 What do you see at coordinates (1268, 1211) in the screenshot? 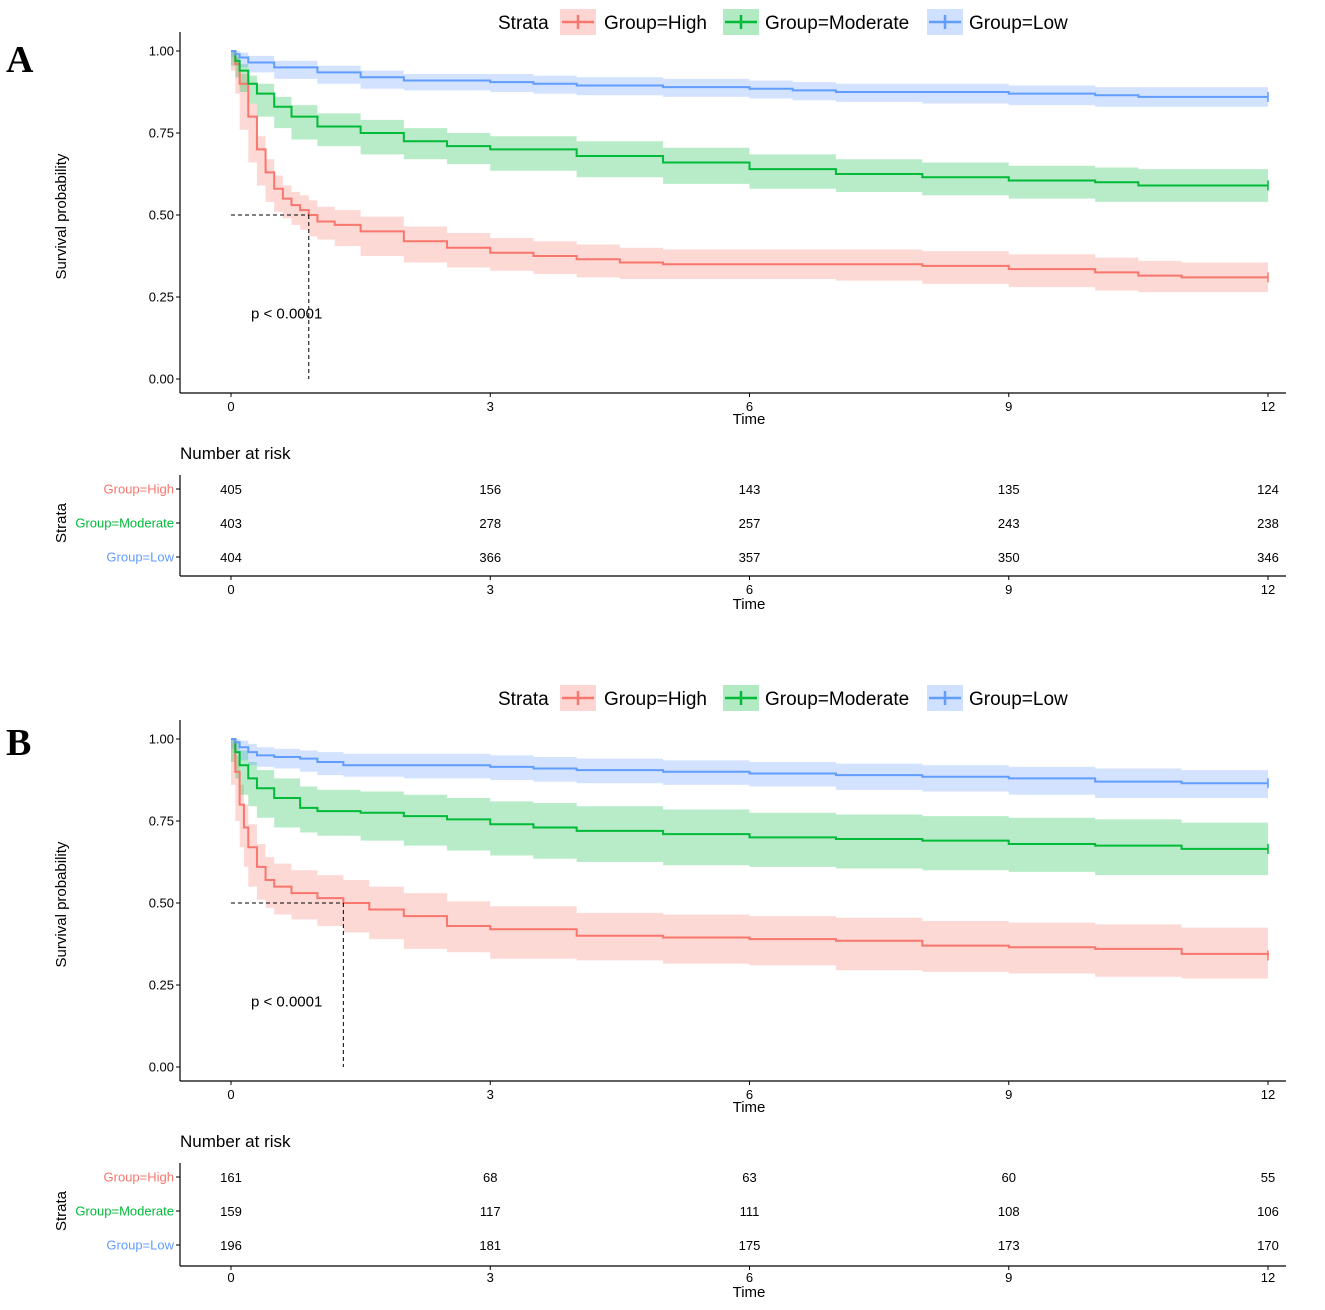
I see `risk-cell: 106` at bounding box center [1268, 1211].